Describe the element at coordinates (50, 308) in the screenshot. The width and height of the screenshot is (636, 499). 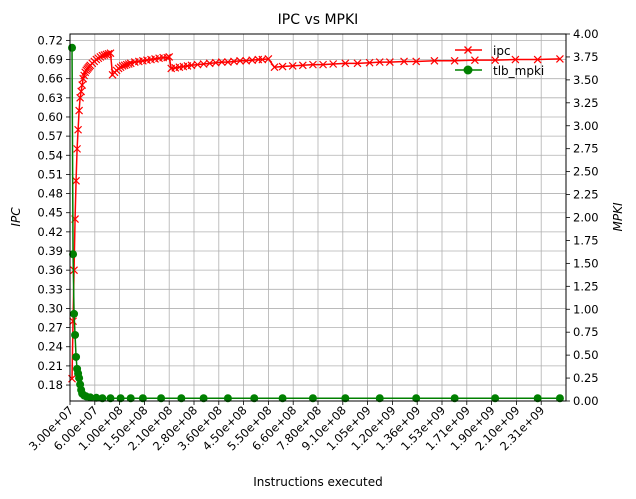
I see `y-left-tick-label: 0.30` at that location.